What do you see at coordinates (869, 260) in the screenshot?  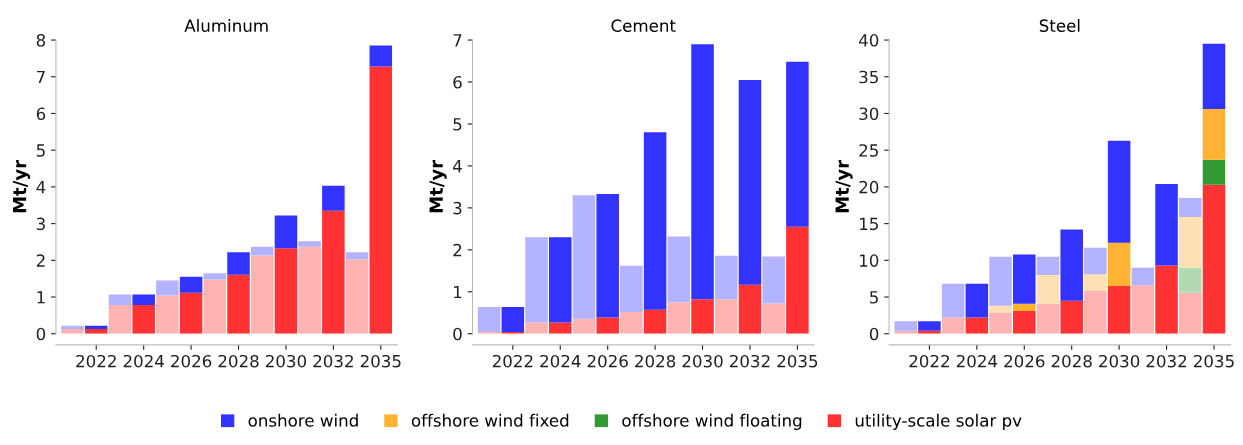 I see `y-tick-label: 10` at bounding box center [869, 260].